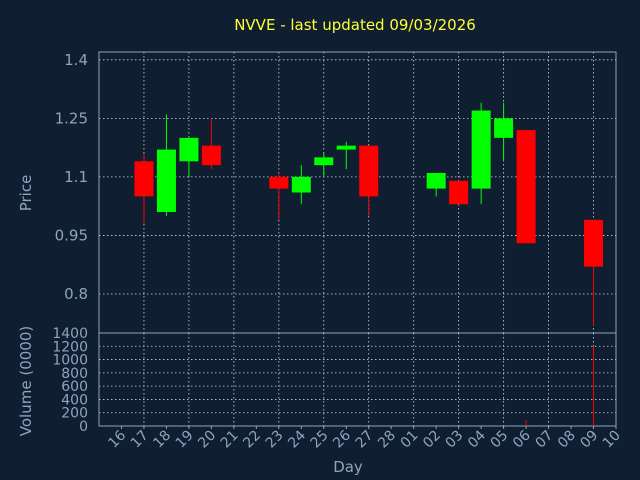  What do you see at coordinates (74, 387) in the screenshot?
I see `volume-tick-label: 600` at bounding box center [74, 387].